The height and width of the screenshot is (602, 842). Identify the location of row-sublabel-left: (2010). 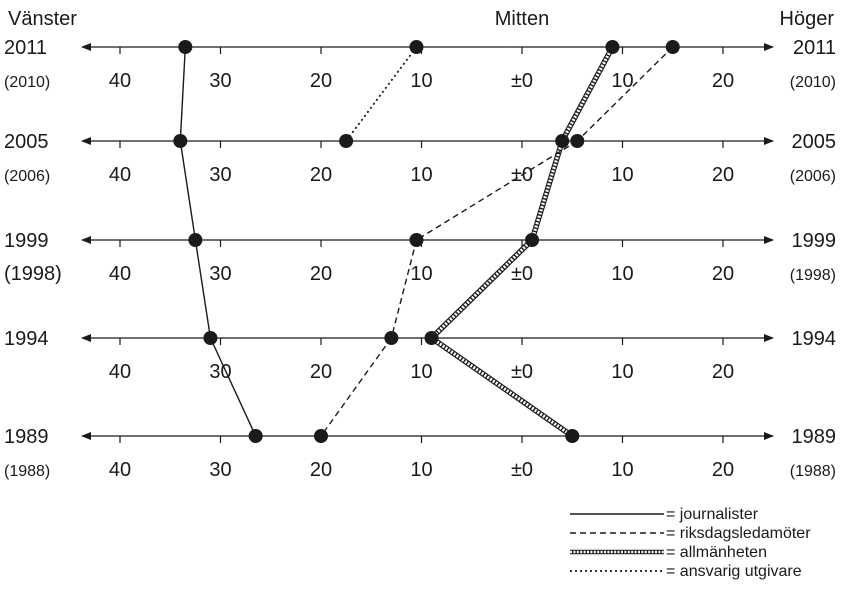
(27, 82).